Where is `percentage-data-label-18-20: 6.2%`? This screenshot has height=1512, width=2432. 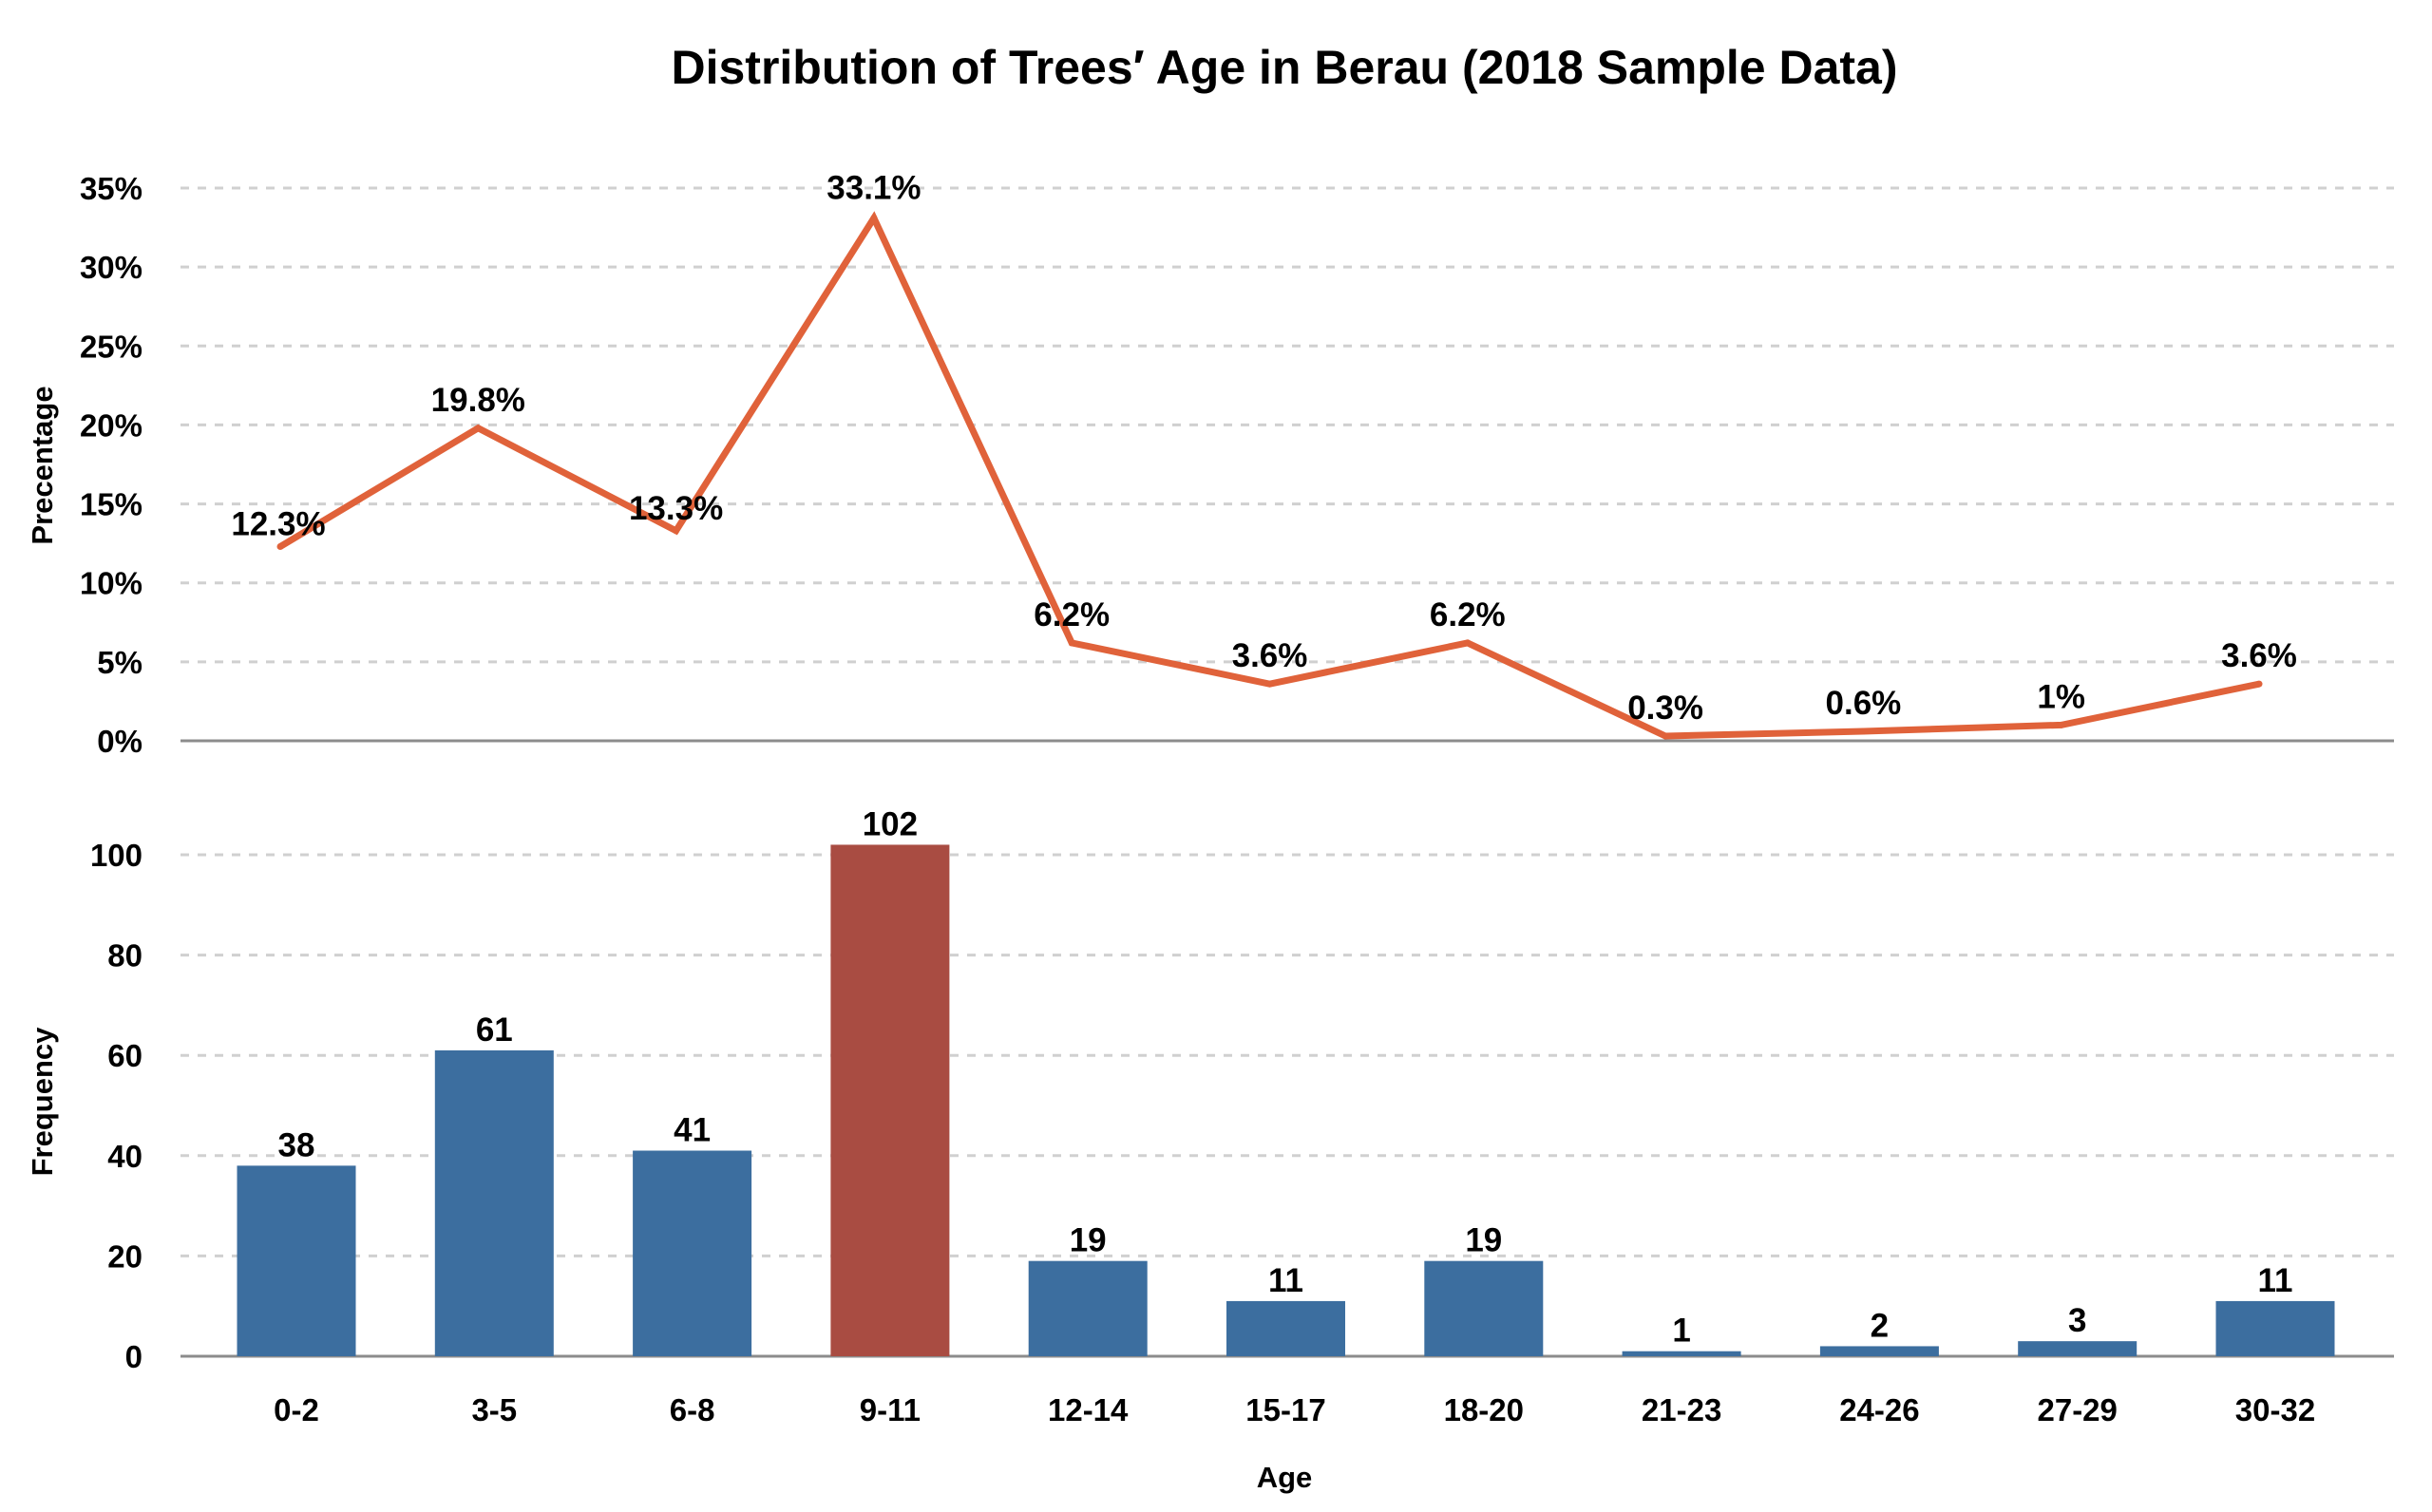 percentage-data-label-18-20: 6.2% is located at coordinates (1468, 614).